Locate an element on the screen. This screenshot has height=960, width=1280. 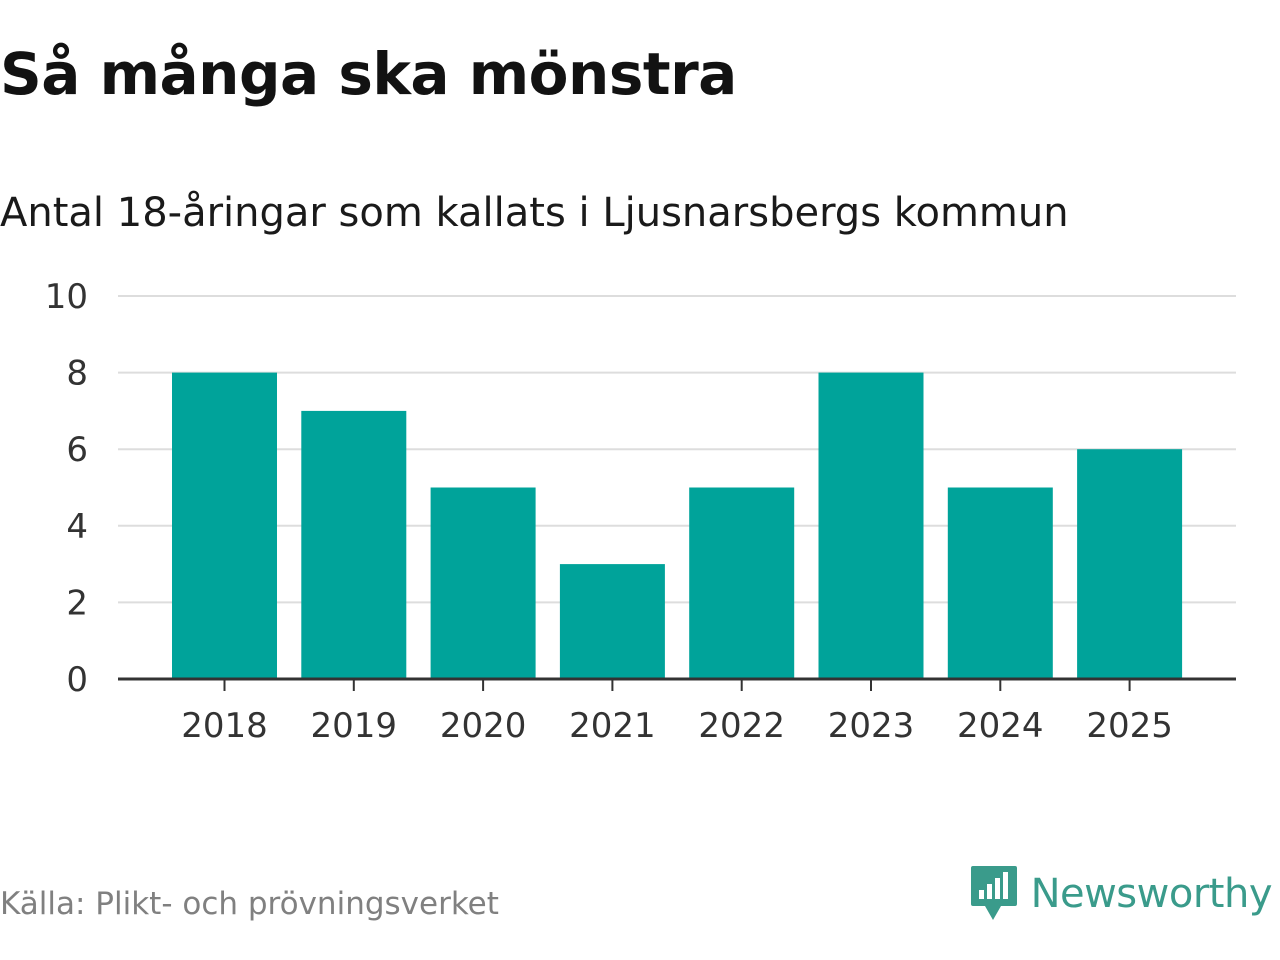
chart-title: Så många ska mönstra is located at coordinates (368, 74).